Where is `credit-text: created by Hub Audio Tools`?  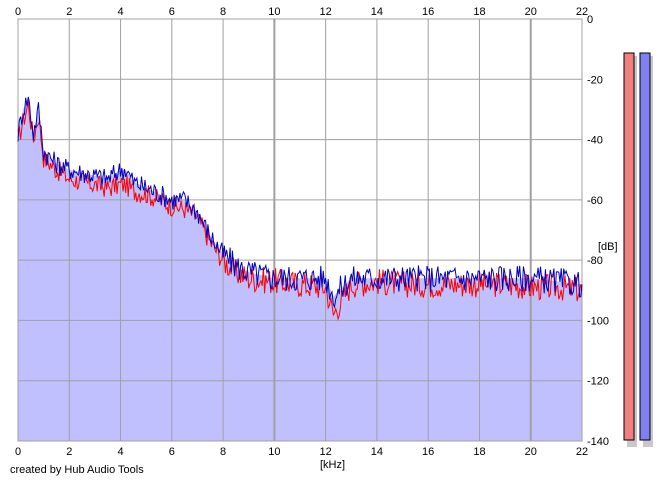 credit-text: created by Hub Audio Tools is located at coordinates (77, 470).